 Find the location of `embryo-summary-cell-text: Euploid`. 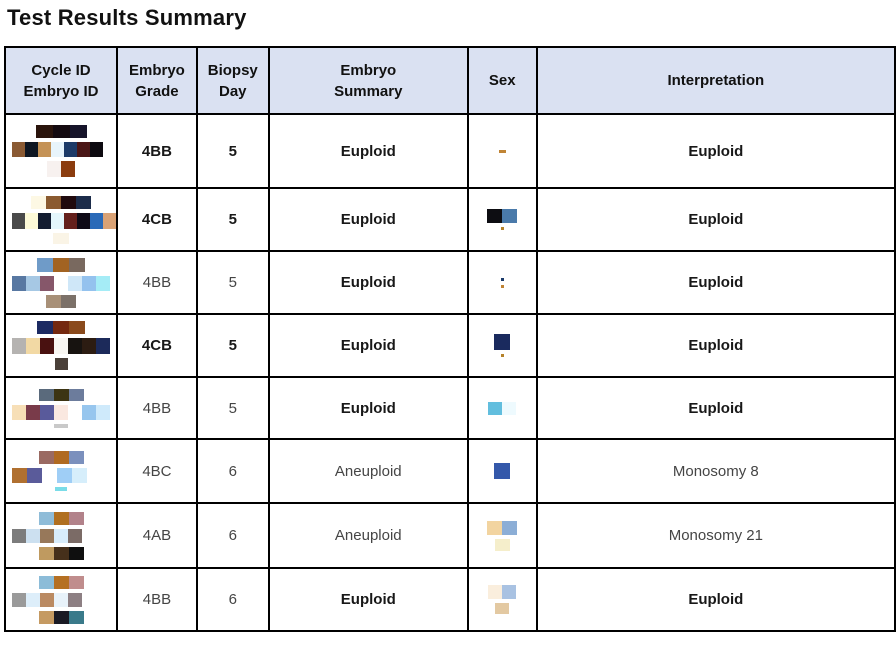

embryo-summary-cell-text: Euploid is located at coordinates (368, 282).